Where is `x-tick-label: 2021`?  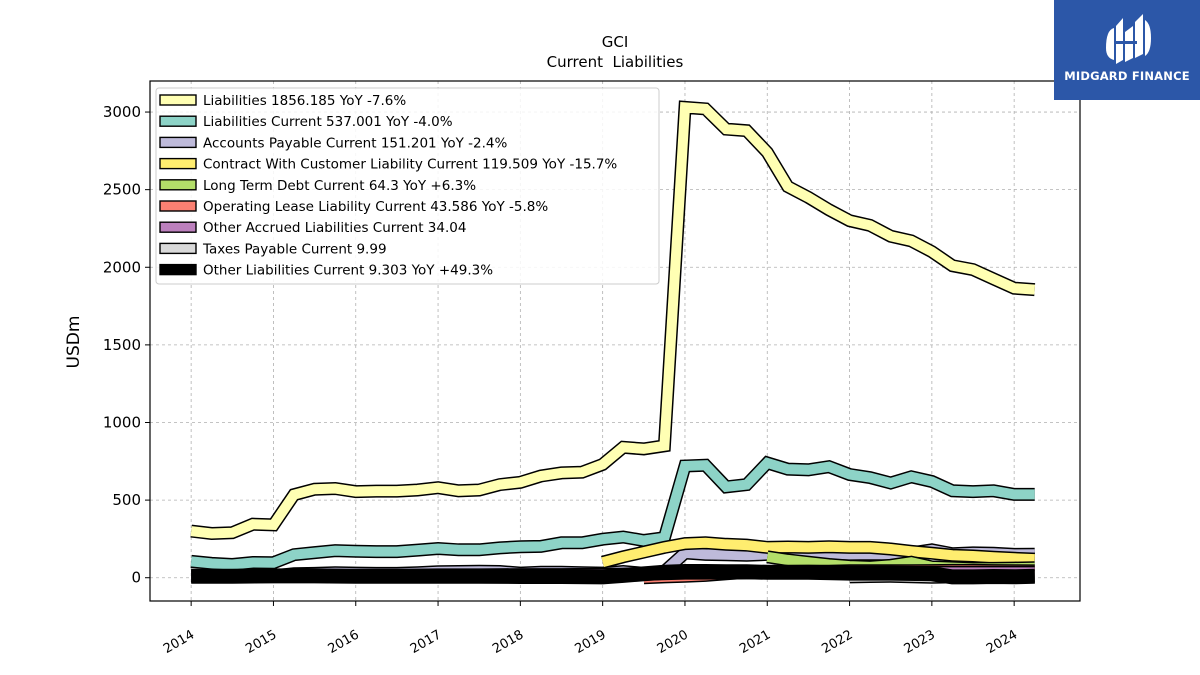
x-tick-label: 2021 is located at coordinates (755, 642).